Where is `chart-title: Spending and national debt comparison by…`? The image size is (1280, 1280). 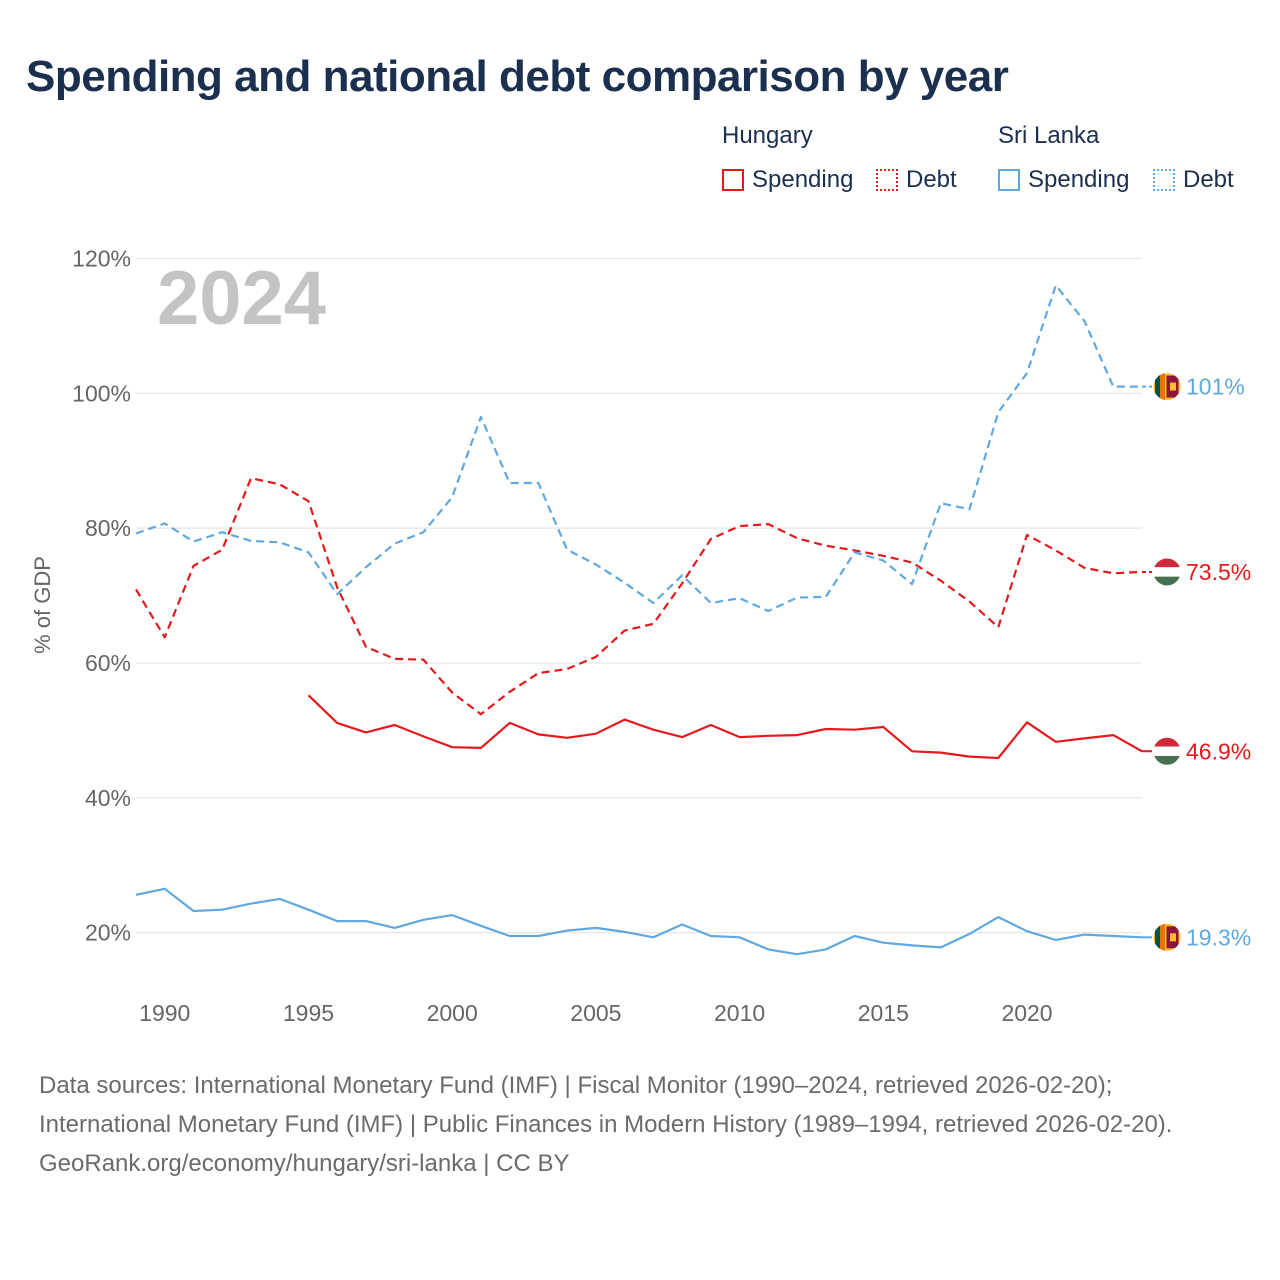 chart-title: Spending and national debt comparison by… is located at coordinates (517, 76).